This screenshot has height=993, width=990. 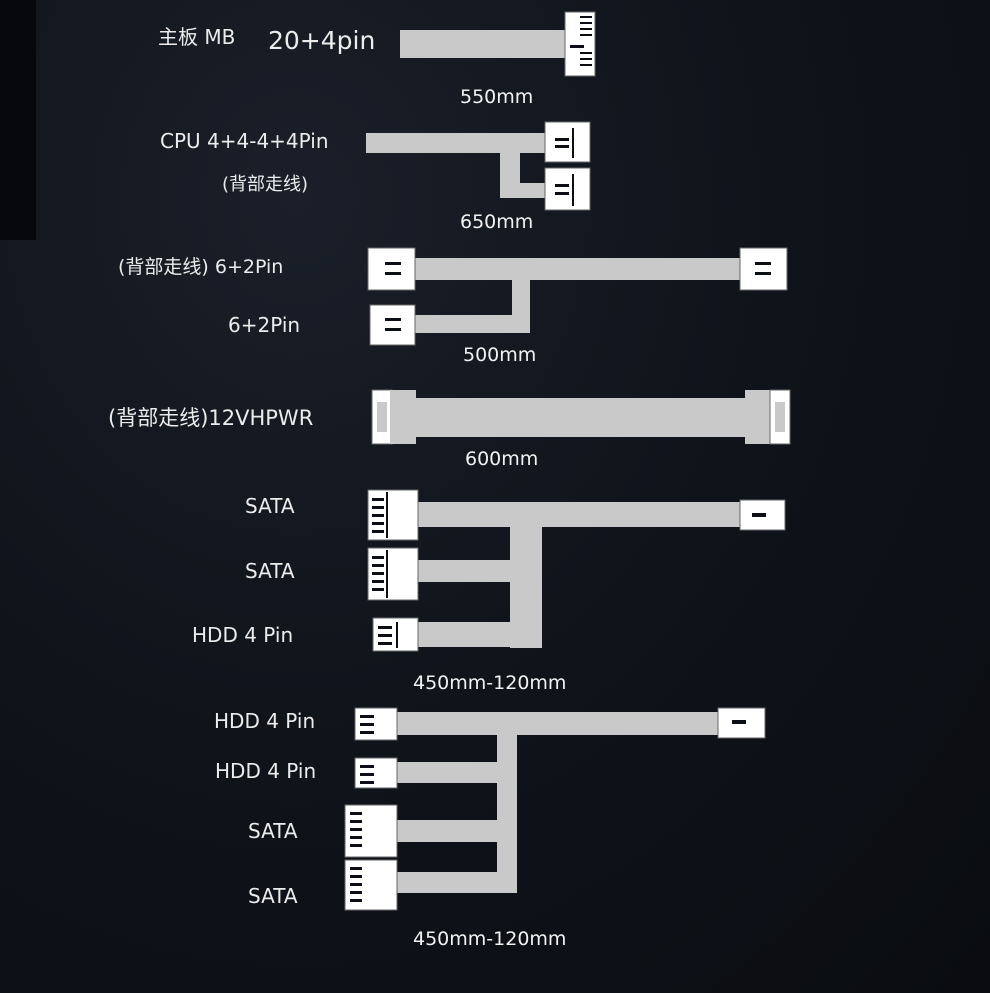 I want to click on label-pcie-1: (背部走线) 6+2Pin, so click(x=201, y=267).